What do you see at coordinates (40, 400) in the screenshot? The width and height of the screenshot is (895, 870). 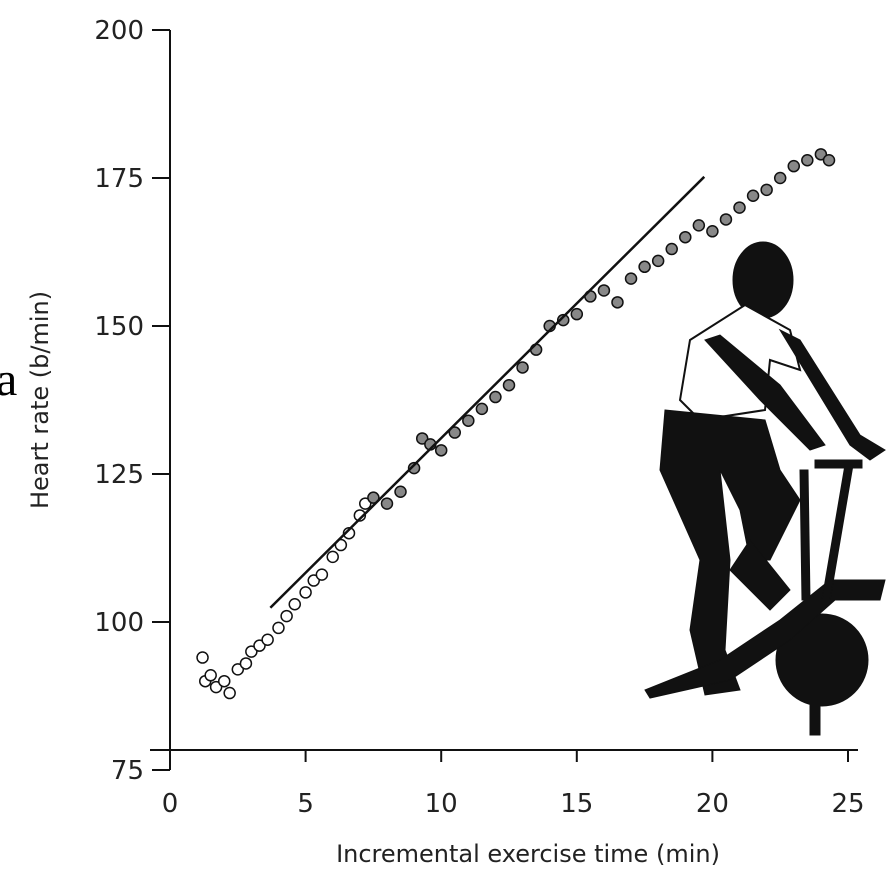 I see `y-axis-label: Heart rate (b/min)` at bounding box center [40, 400].